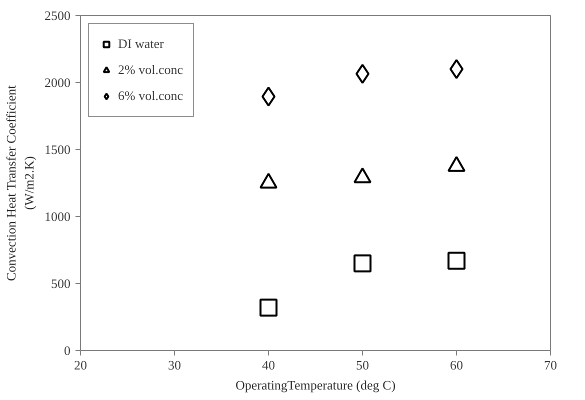  What do you see at coordinates (456, 365) in the screenshot?
I see `x-tick-label: 60` at bounding box center [456, 365].